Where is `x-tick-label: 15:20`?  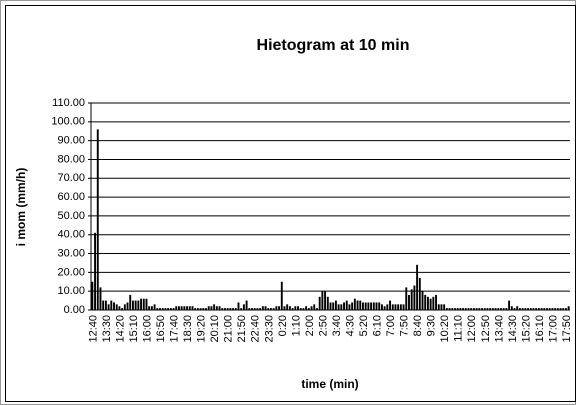
x-tick-label: 15:20 is located at coordinates (526, 329).